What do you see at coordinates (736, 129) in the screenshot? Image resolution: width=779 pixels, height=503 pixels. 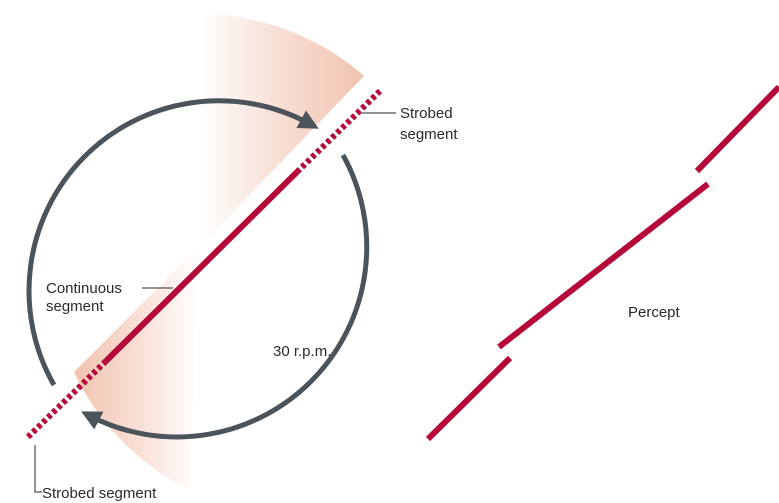 I see `percept-segment-top` at bounding box center [736, 129].